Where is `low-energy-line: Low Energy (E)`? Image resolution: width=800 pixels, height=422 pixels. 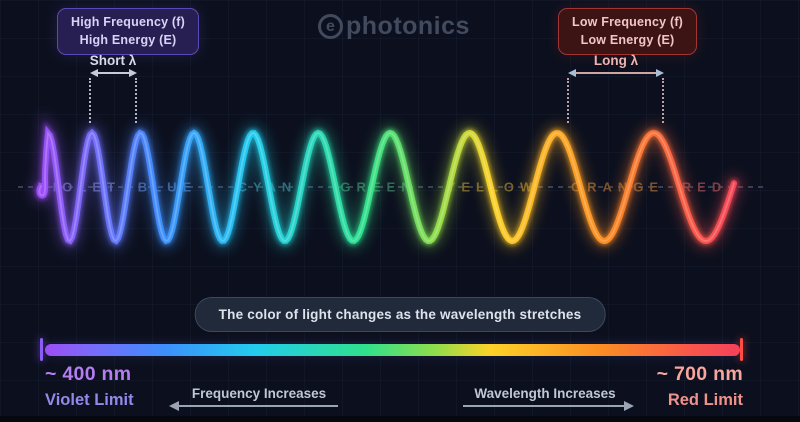 low-energy-line: Low Energy (E) is located at coordinates (627, 39).